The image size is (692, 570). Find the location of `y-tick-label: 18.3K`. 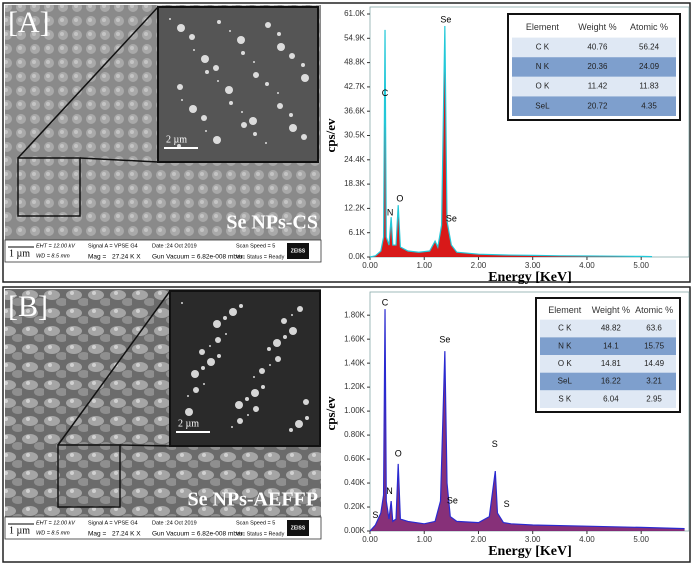

y-tick-label: 18.3K is located at coordinates (355, 183).